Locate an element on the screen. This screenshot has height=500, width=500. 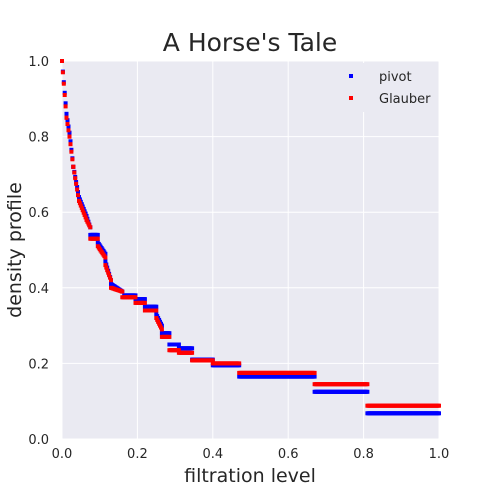
y-tick-label: 1.0 is located at coordinates (38, 62).